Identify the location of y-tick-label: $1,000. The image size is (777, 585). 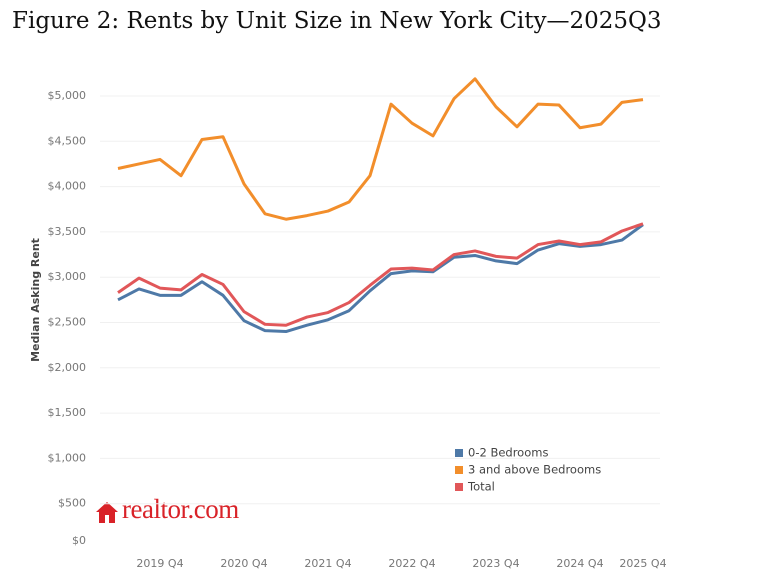
(67, 457).